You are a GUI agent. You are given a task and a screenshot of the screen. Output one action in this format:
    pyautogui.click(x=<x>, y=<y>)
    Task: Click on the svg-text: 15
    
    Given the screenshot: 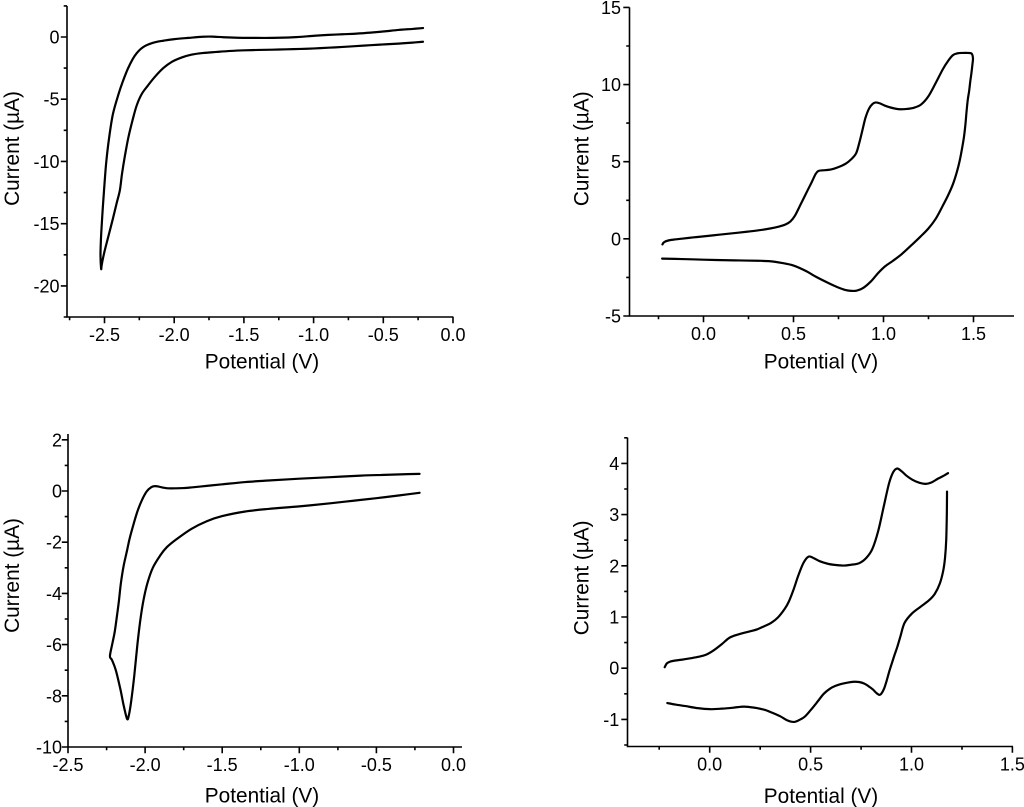 What is the action you would take?
    pyautogui.click(x=611, y=9)
    